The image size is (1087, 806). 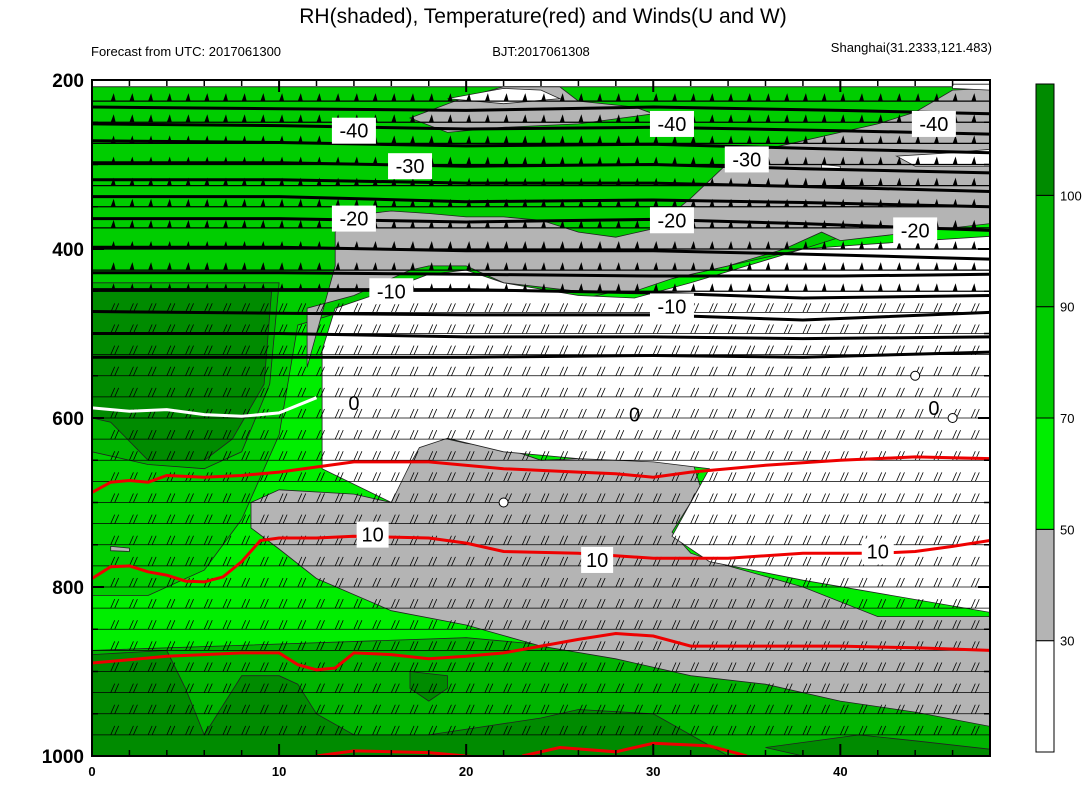 What do you see at coordinates (353, 218) in the screenshot?
I see `temperature-label: -20` at bounding box center [353, 218].